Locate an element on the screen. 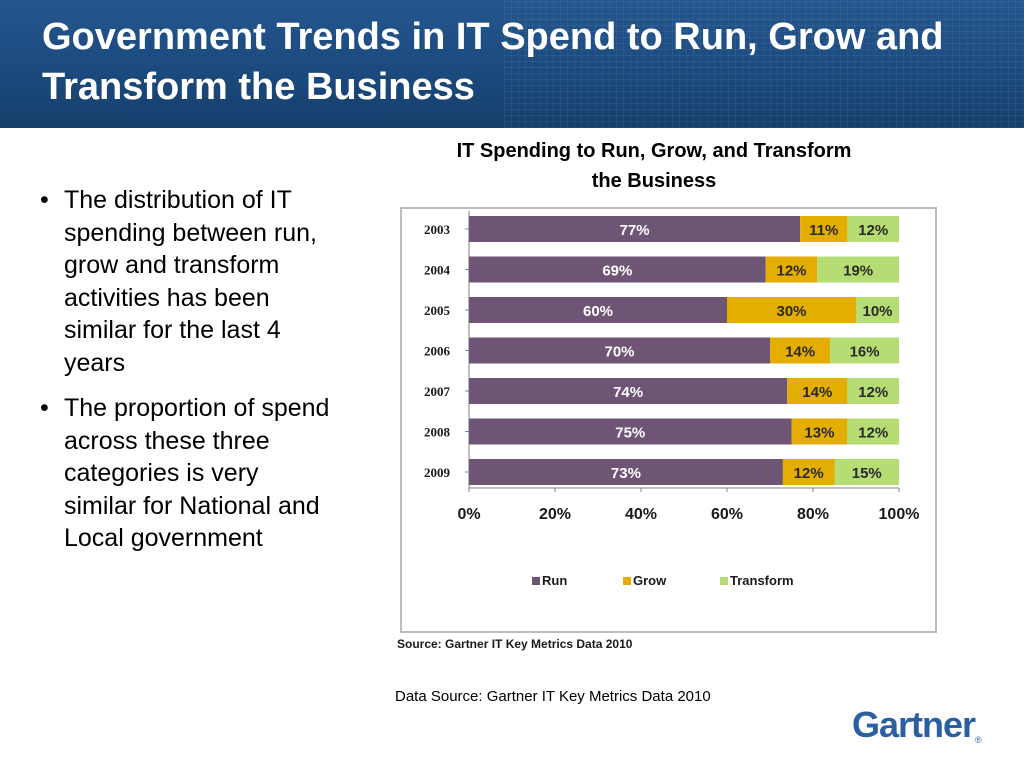 The width and height of the screenshot is (1024, 768). x-tick-label: 20% is located at coordinates (555, 514).